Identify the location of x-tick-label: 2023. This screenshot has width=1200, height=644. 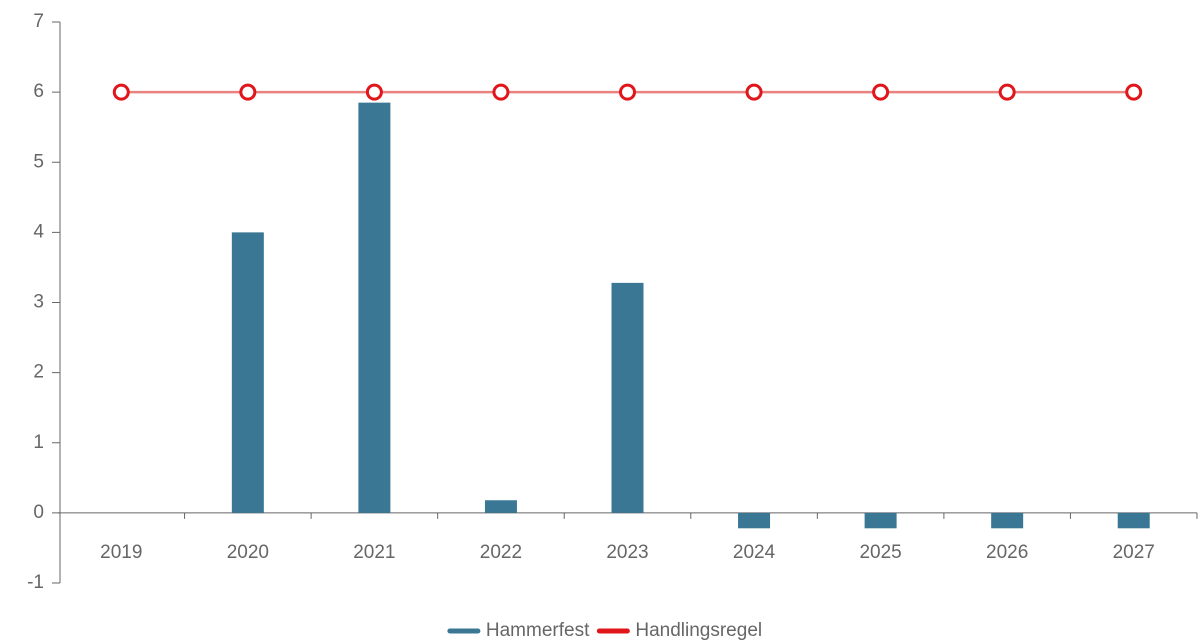
(627, 552).